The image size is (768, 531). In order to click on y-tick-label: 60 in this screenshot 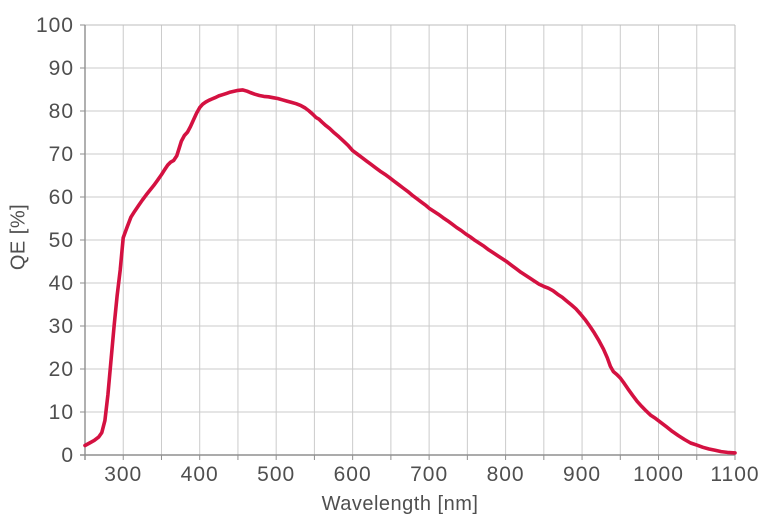, I will do `click(61, 197)`.